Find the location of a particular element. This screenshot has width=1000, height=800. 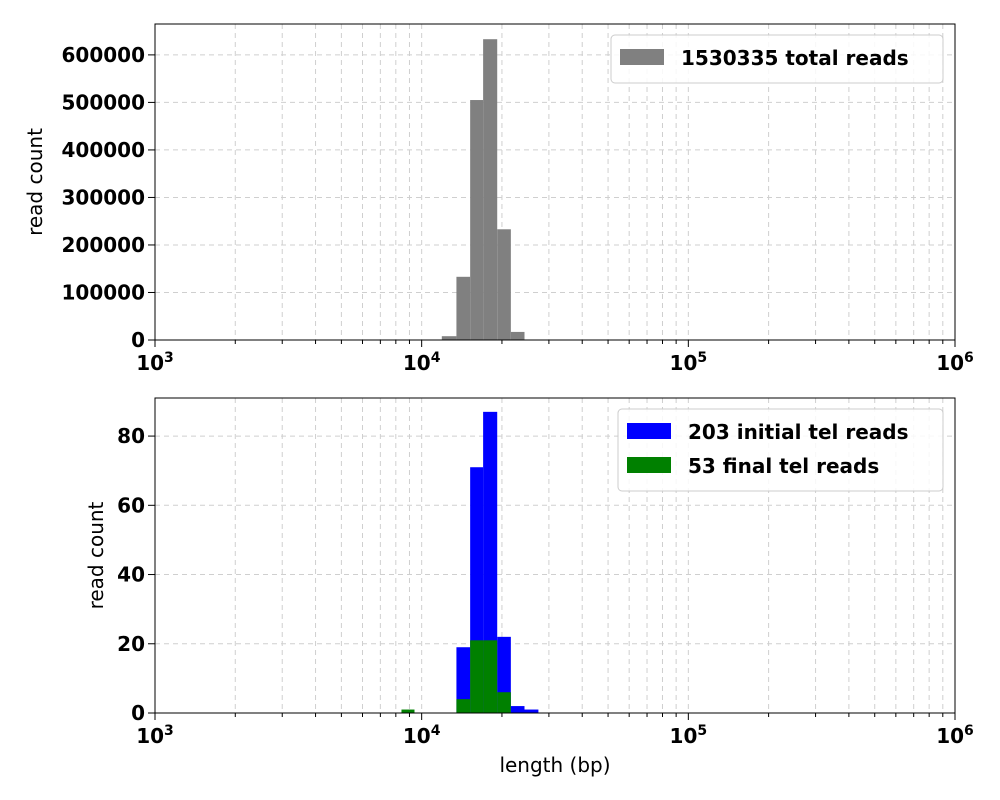

legend: 1530335 total reads is located at coordinates (777, 59).